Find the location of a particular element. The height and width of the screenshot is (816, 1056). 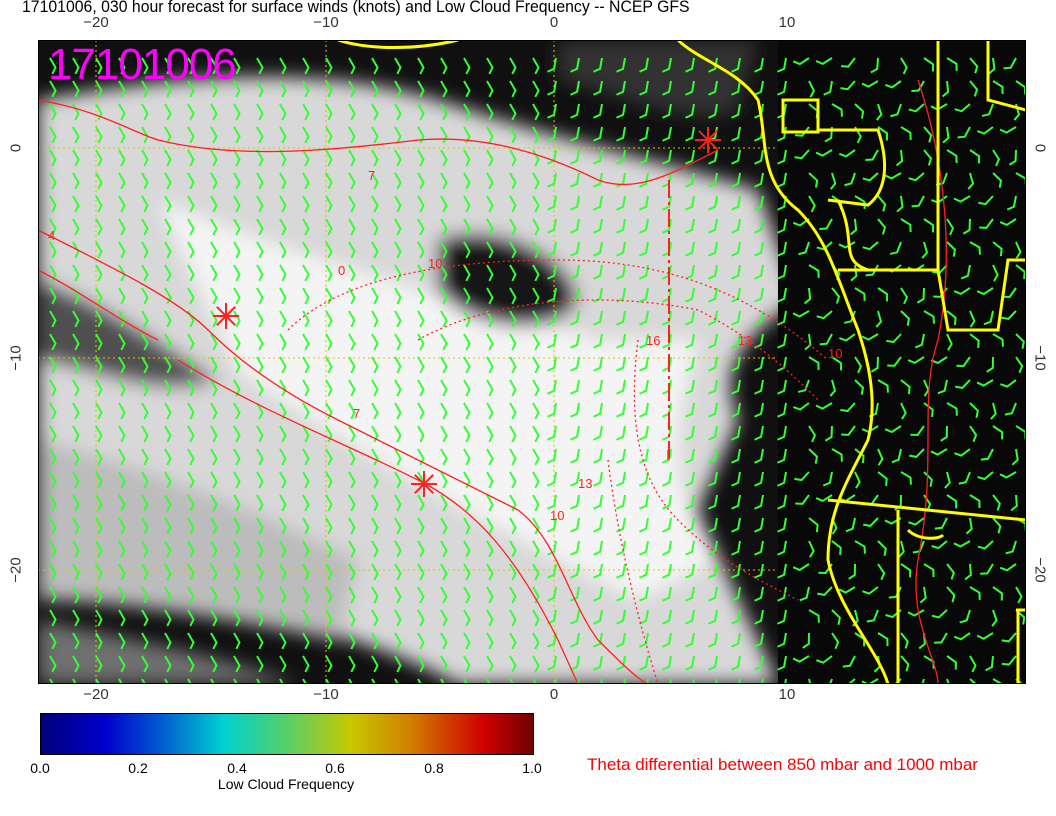

colorbar-tick: 0.6 is located at coordinates (335, 768).